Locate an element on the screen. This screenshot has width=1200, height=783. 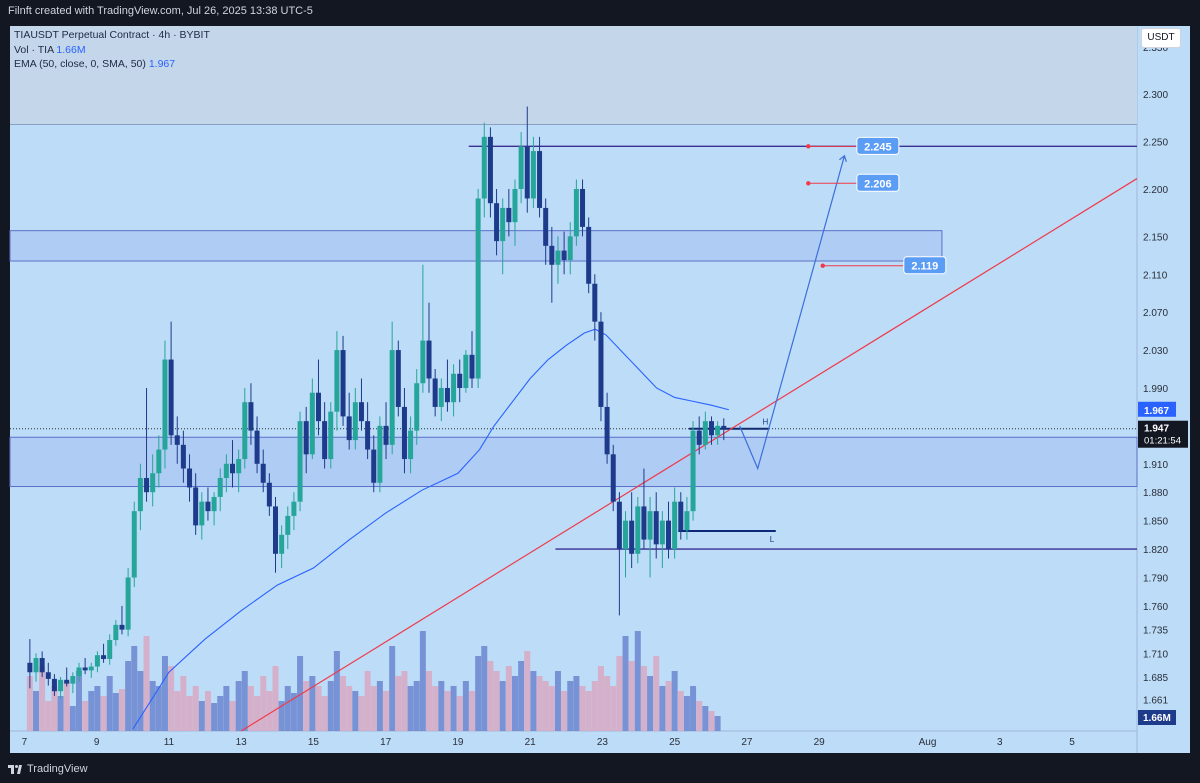
tradingview-brand: TradingView is located at coordinates (44, 769).